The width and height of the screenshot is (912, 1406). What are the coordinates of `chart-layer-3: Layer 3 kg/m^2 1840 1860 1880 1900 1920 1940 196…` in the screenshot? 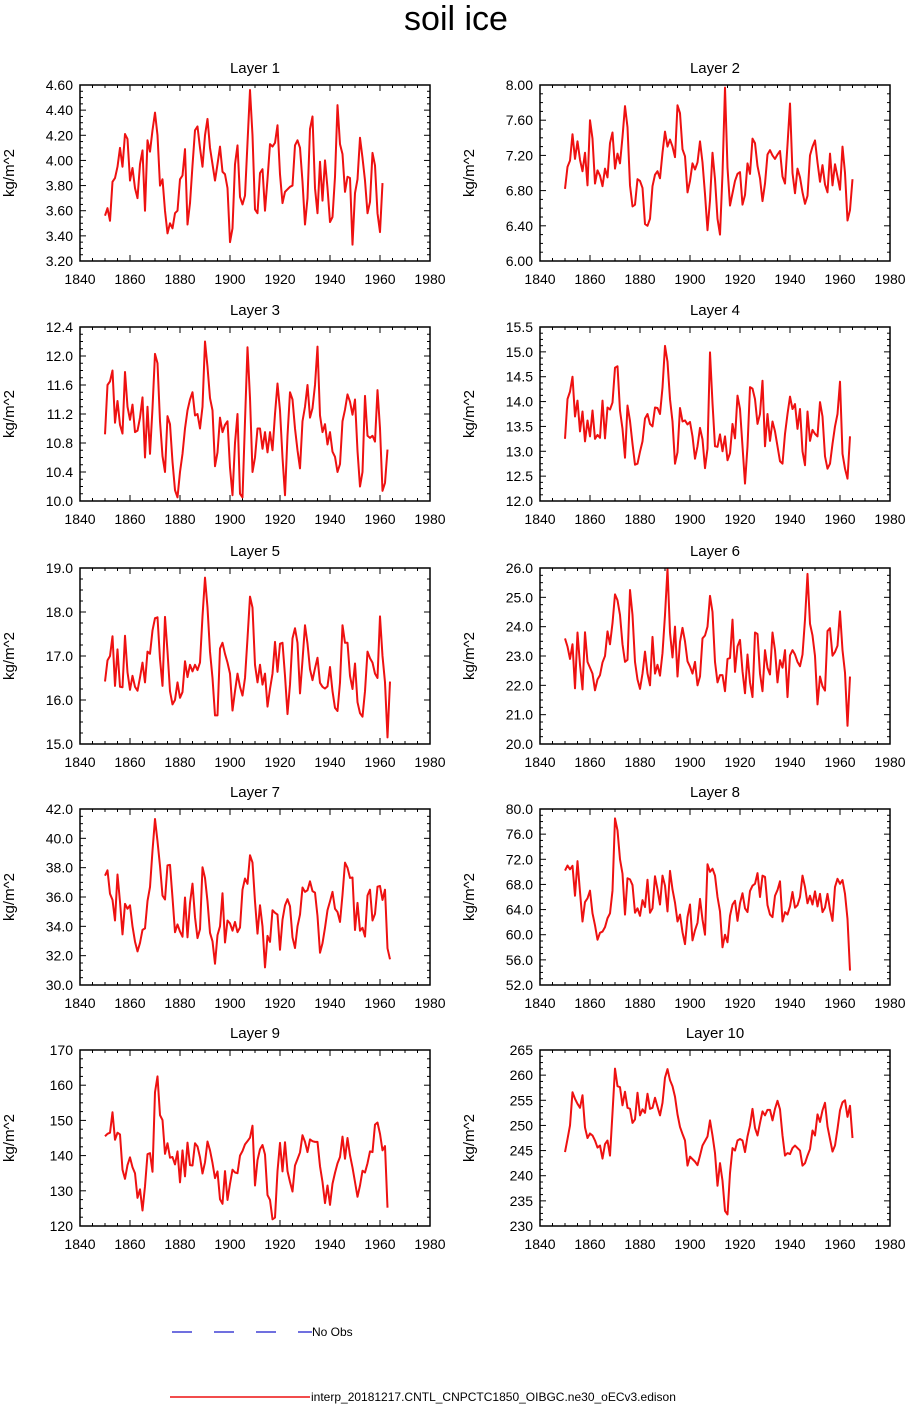 It's located at (223, 414).